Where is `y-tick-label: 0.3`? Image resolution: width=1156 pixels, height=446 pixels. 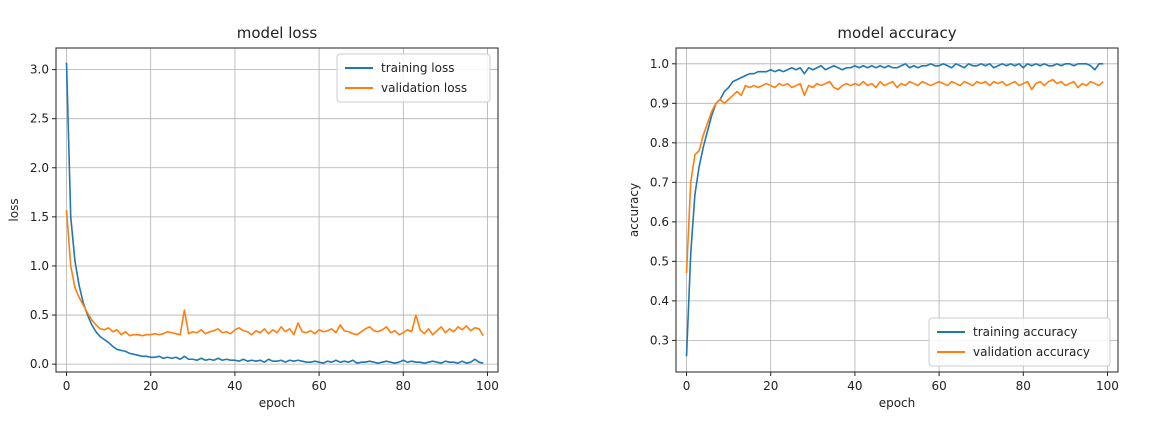 y-tick-label: 0.3 is located at coordinates (659, 340).